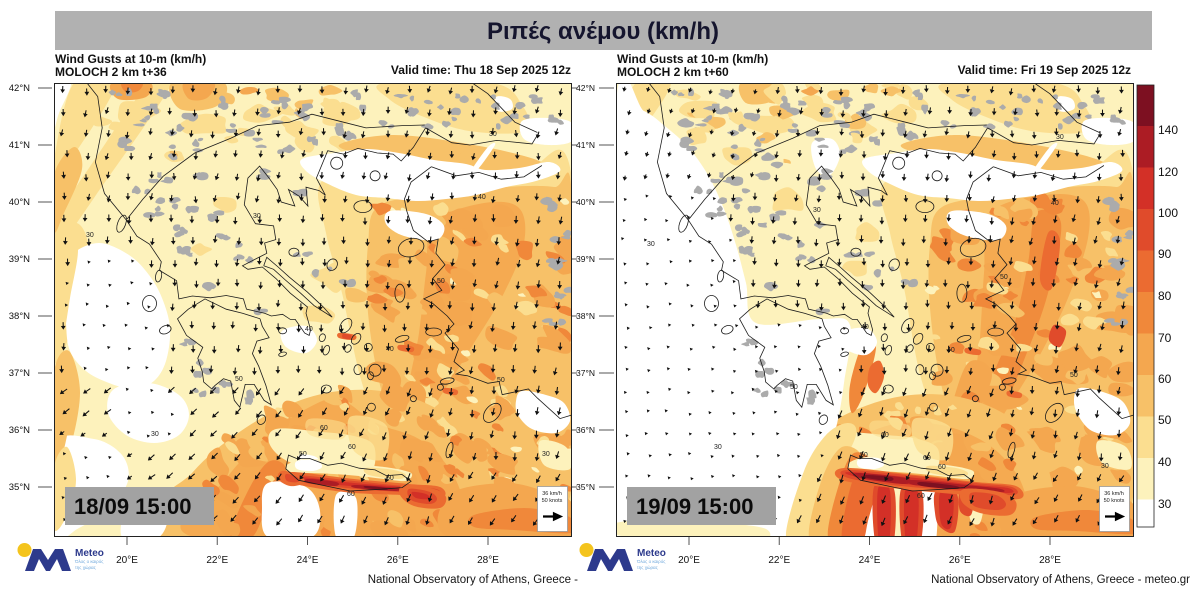  I want to click on svg-text: 120, so click(1168, 172).